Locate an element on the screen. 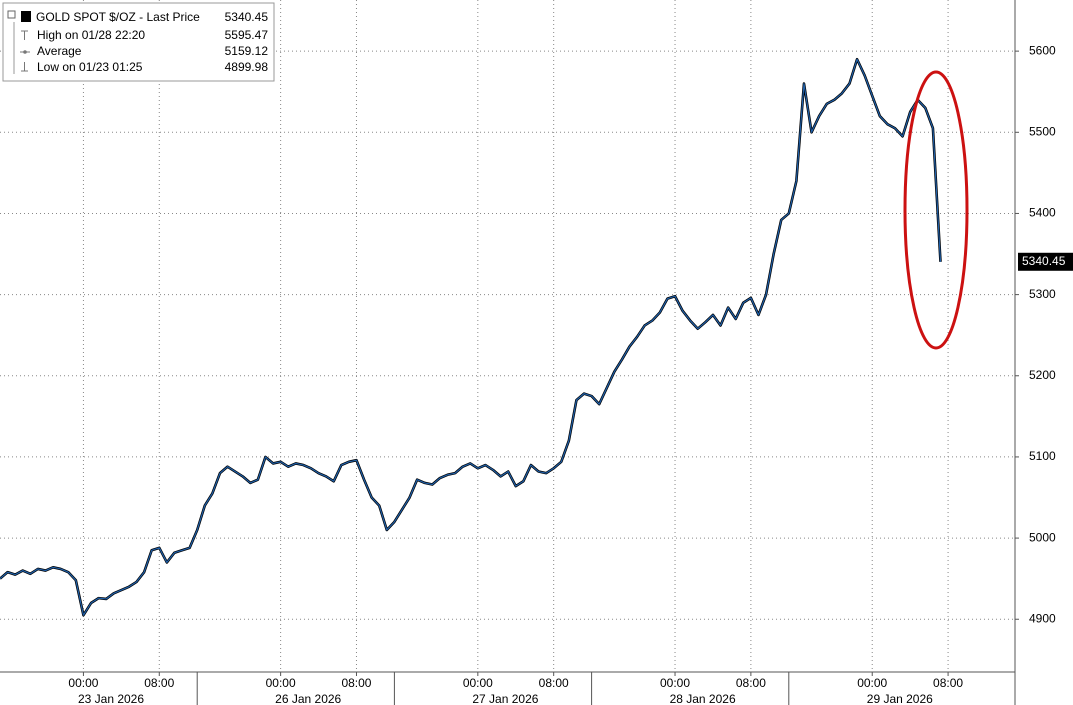 Image resolution: width=1073 pixels, height=705 pixels. x-group-label: 23 Jan 2026 is located at coordinates (111, 698).